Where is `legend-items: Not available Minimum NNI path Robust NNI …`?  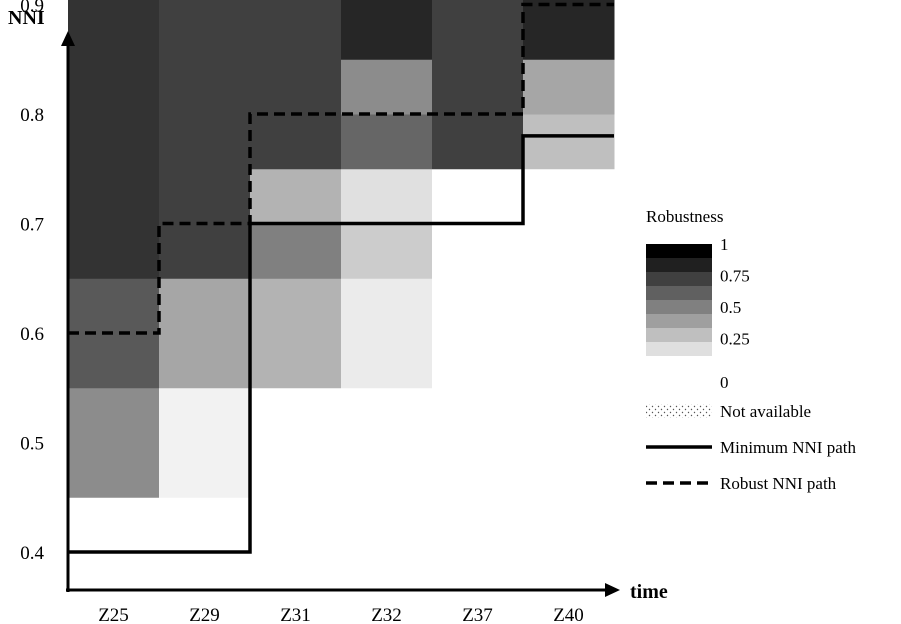 legend-items: Not available Minimum NNI path Robust NNI … is located at coordinates (751, 447).